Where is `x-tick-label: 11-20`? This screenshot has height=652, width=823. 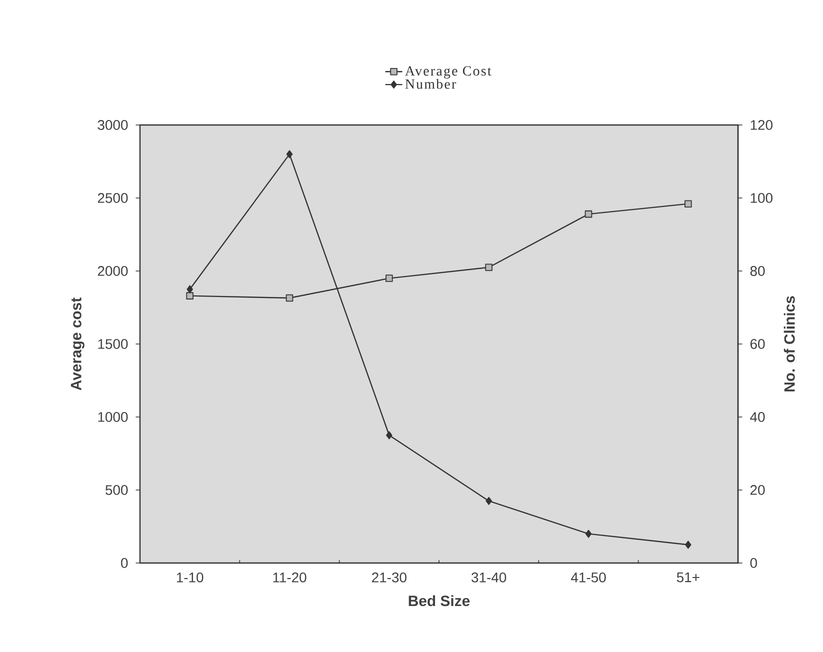
x-tick-label: 11-20 is located at coordinates (289, 577).